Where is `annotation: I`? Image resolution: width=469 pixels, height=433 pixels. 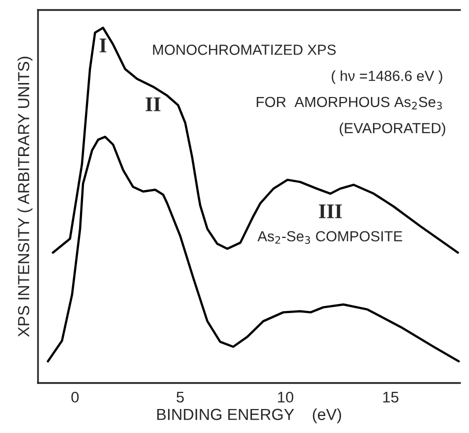
annotation: I is located at coordinates (103, 45).